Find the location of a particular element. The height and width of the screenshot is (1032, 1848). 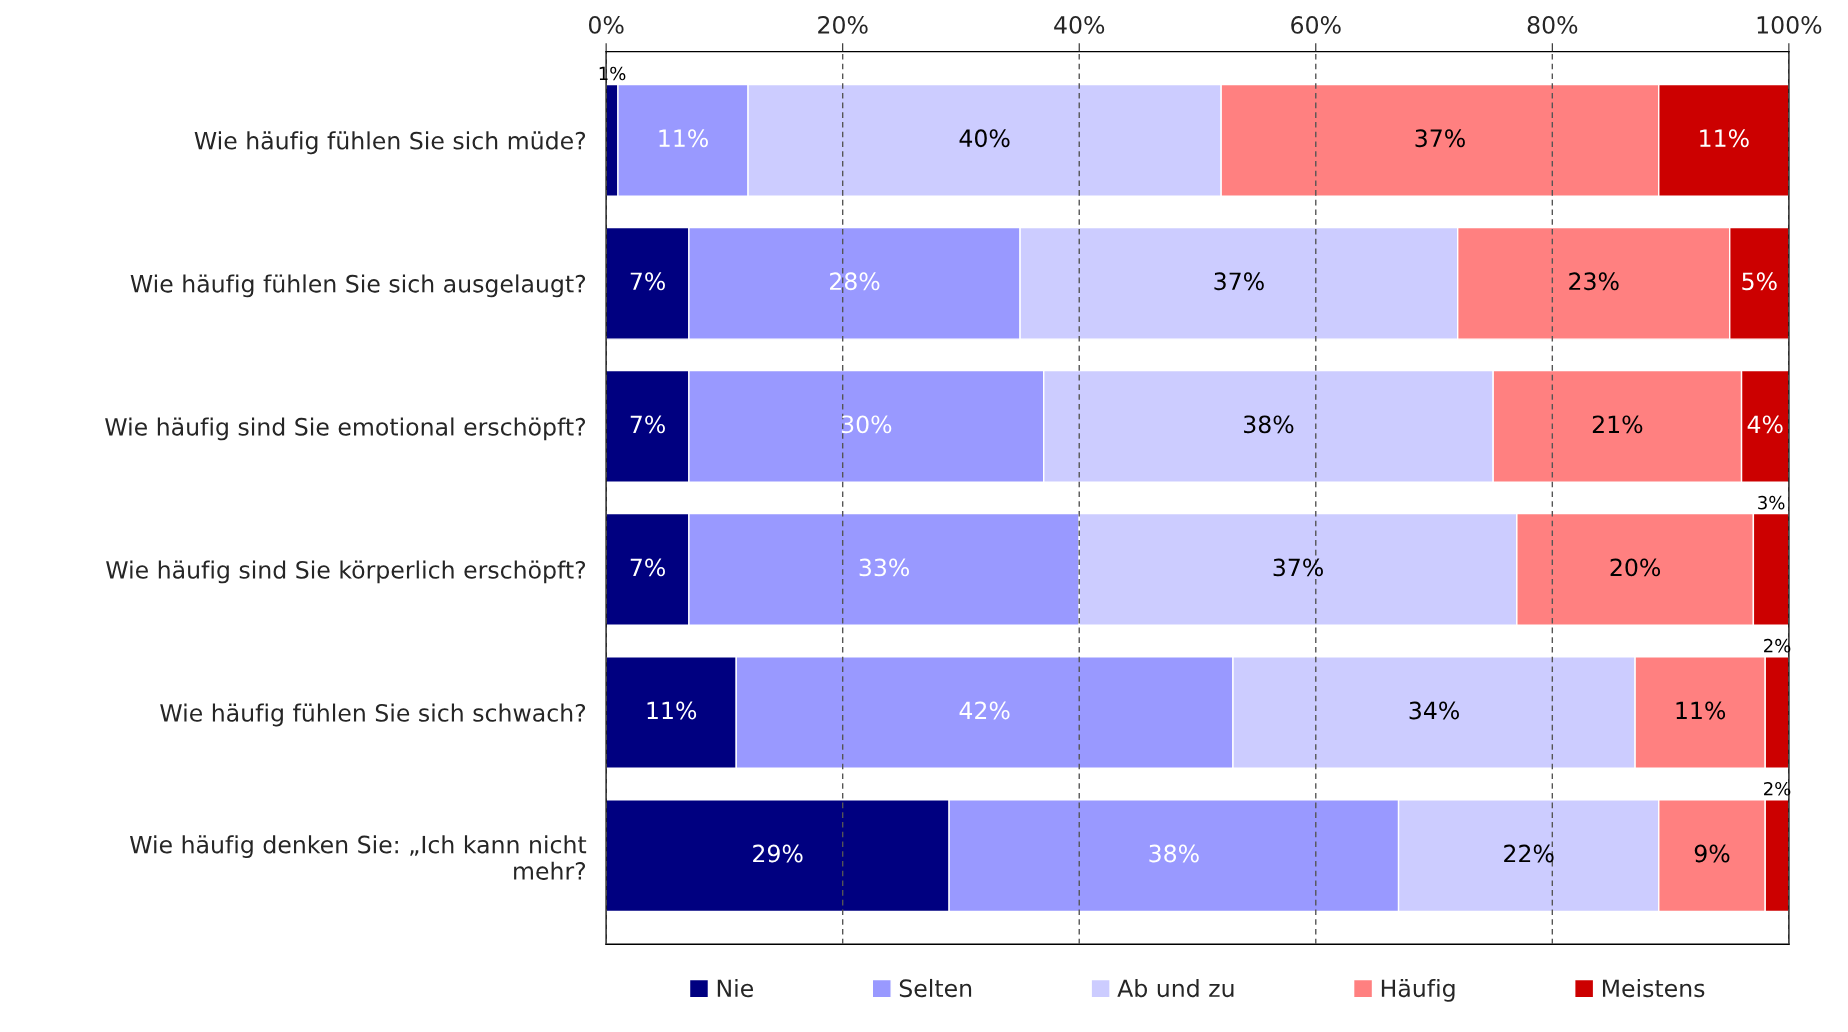

data-label: 9% is located at coordinates (1712, 853).